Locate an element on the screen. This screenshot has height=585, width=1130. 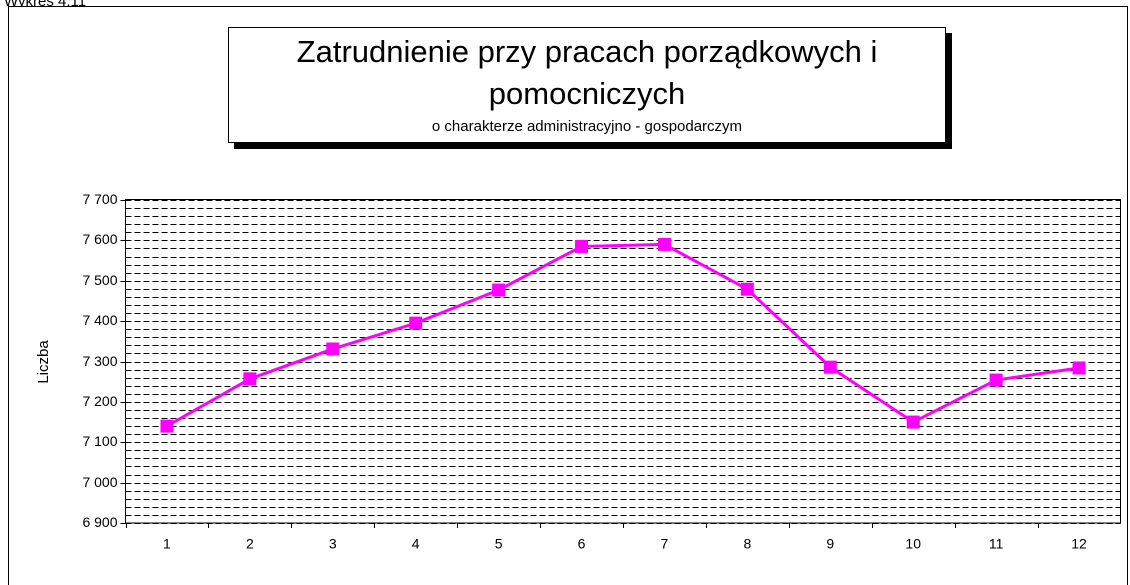
title-box is located at coordinates (587, 85).